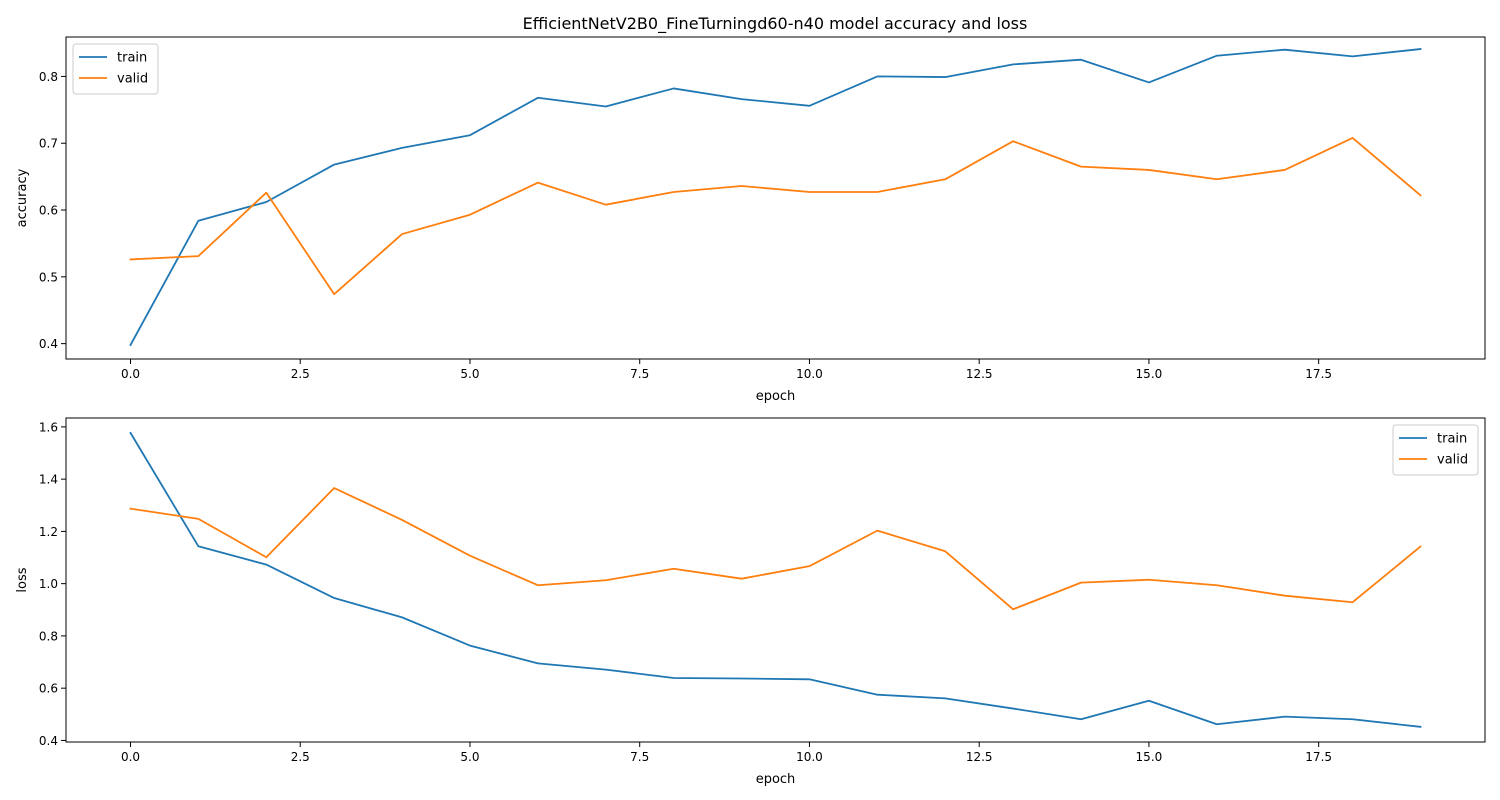 The image size is (1500, 800). What do you see at coordinates (48, 144) in the screenshot?
I see `accuracy-ytick-label: 0.7` at bounding box center [48, 144].